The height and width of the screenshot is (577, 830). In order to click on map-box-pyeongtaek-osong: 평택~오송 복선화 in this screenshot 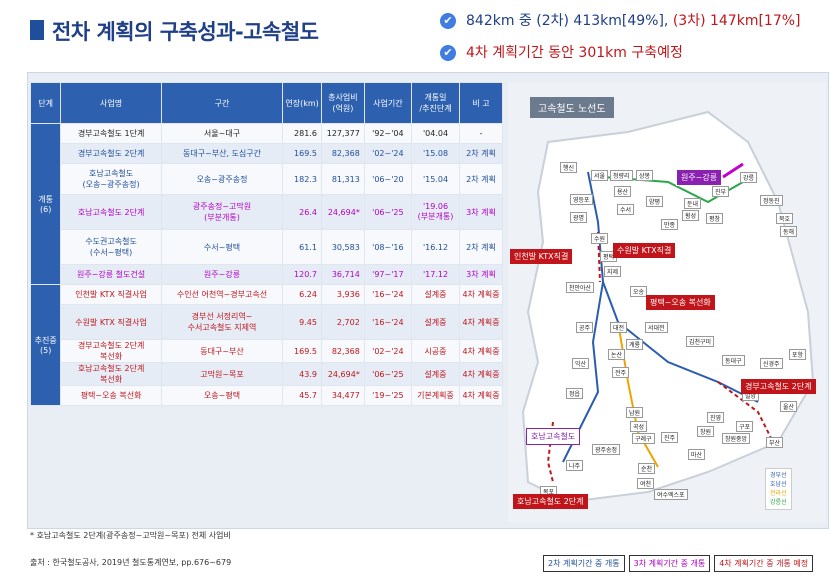, I will do `click(680, 302)`.